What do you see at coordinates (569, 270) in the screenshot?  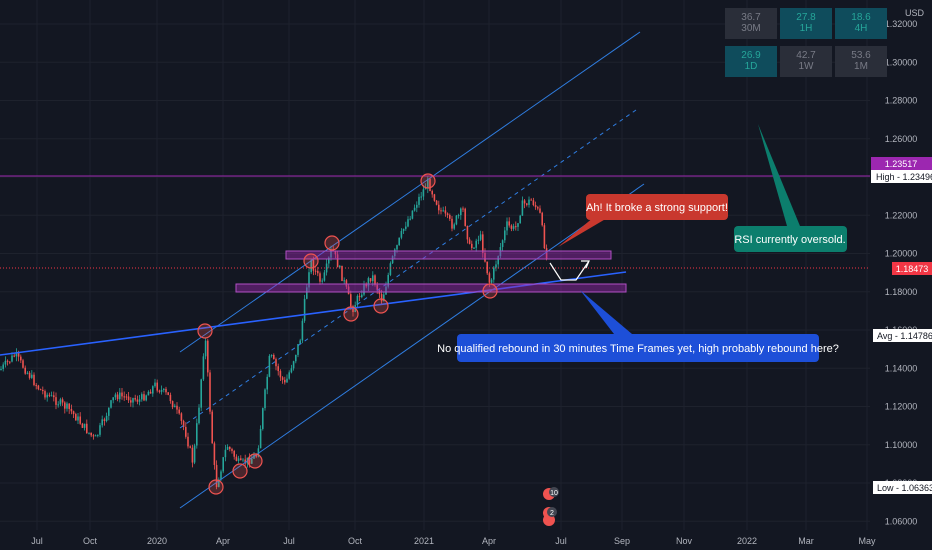 I see `projection-path` at bounding box center [569, 270].